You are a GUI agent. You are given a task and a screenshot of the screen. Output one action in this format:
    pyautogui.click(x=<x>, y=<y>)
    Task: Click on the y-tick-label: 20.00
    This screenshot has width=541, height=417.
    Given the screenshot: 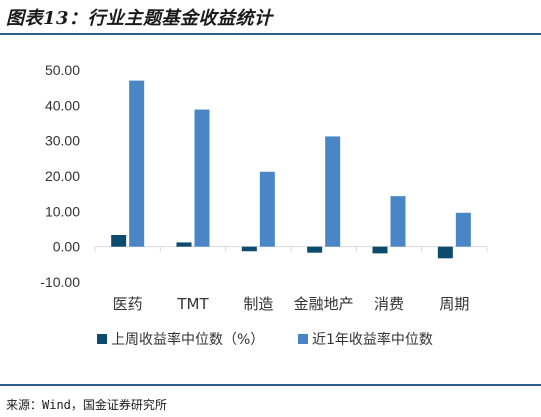 What is the action you would take?
    pyautogui.click(x=62, y=176)
    